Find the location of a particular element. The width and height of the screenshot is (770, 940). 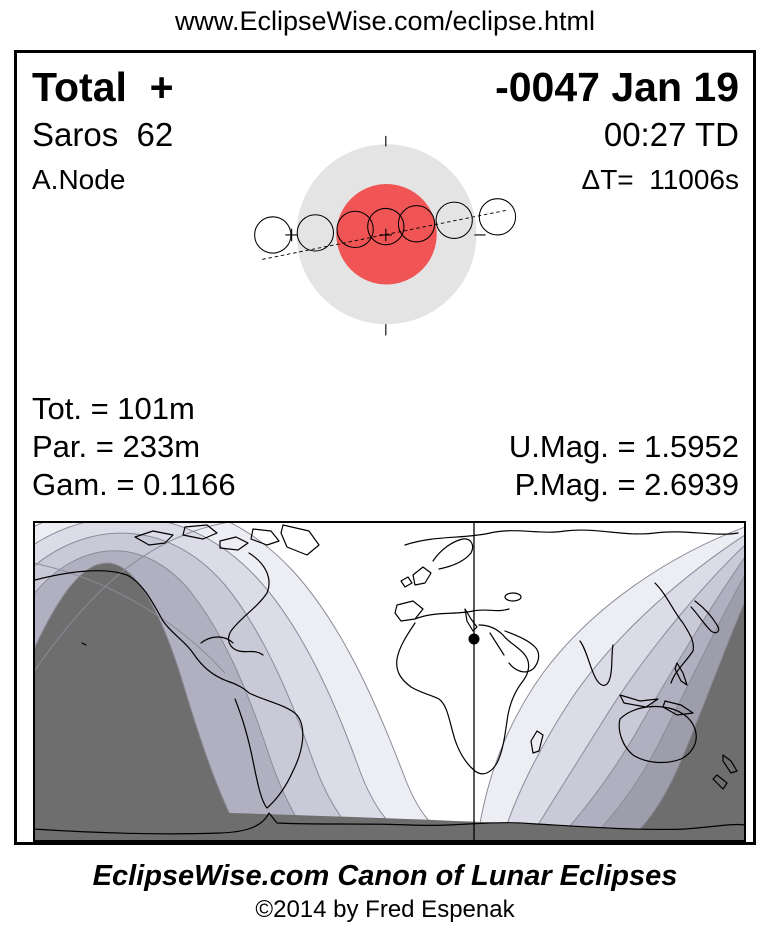

shadow-diagram is located at coordinates (385, 235).